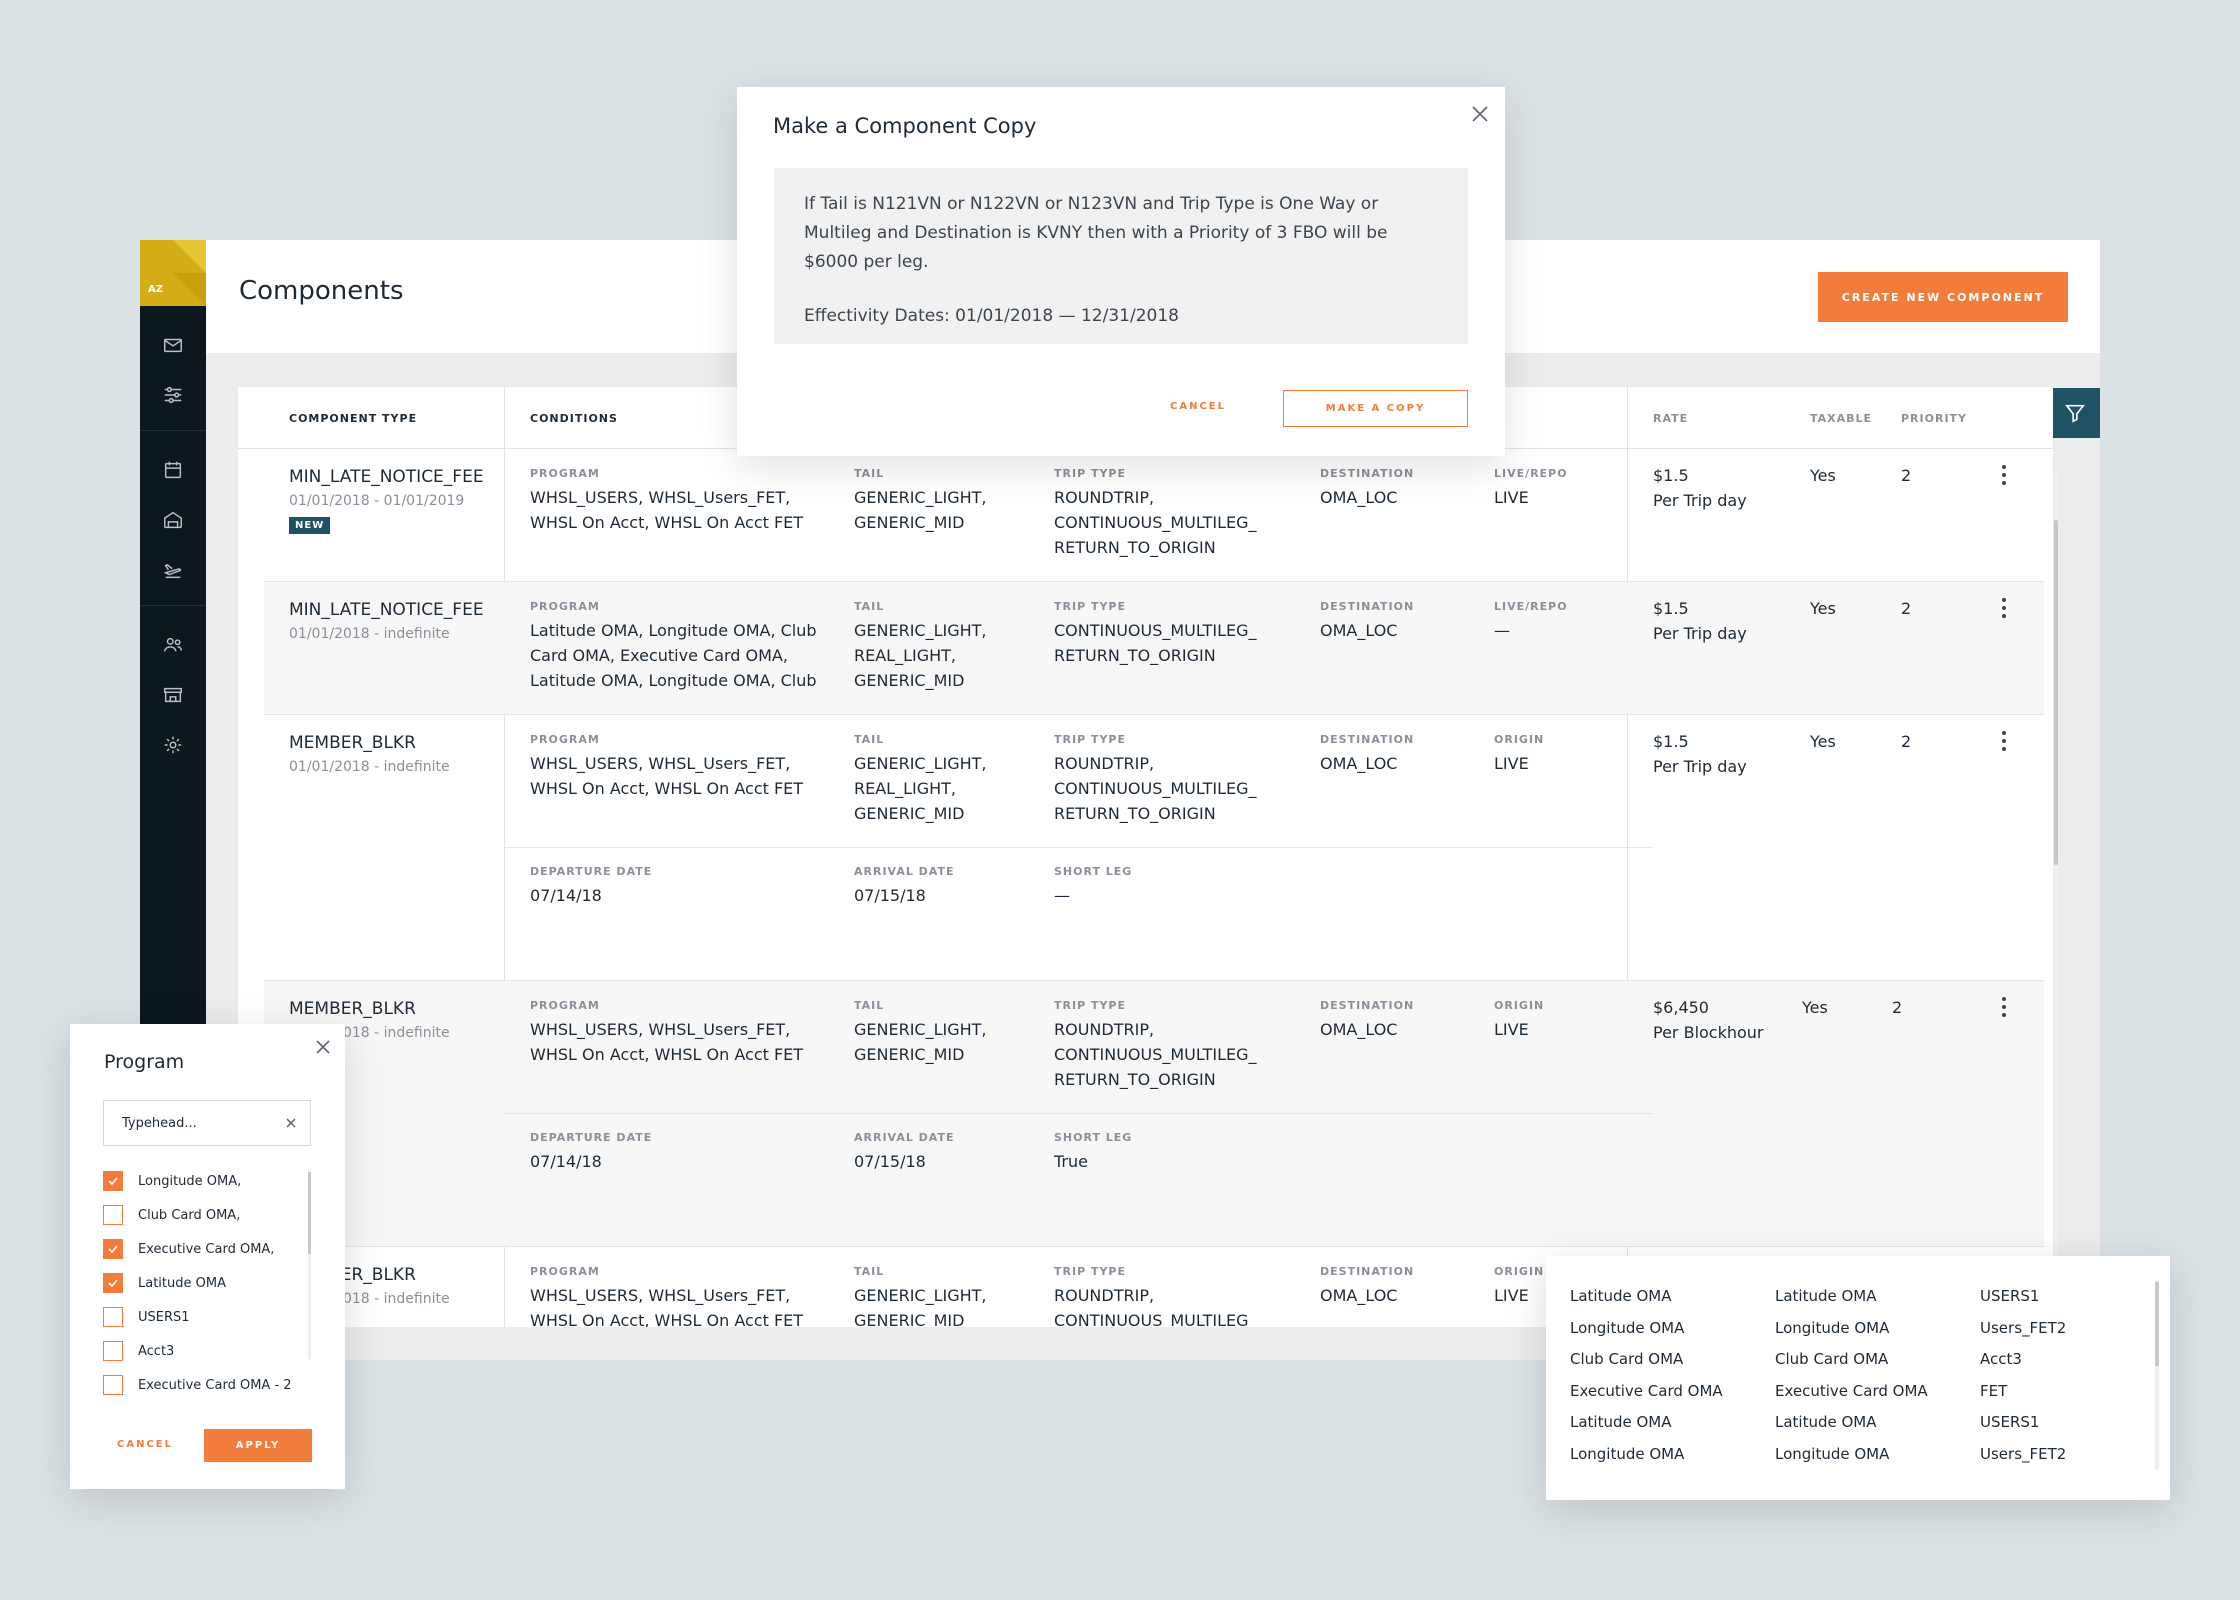 The image size is (2240, 1600). What do you see at coordinates (1994, 1390) in the screenshot?
I see `list-item: FET` at bounding box center [1994, 1390].